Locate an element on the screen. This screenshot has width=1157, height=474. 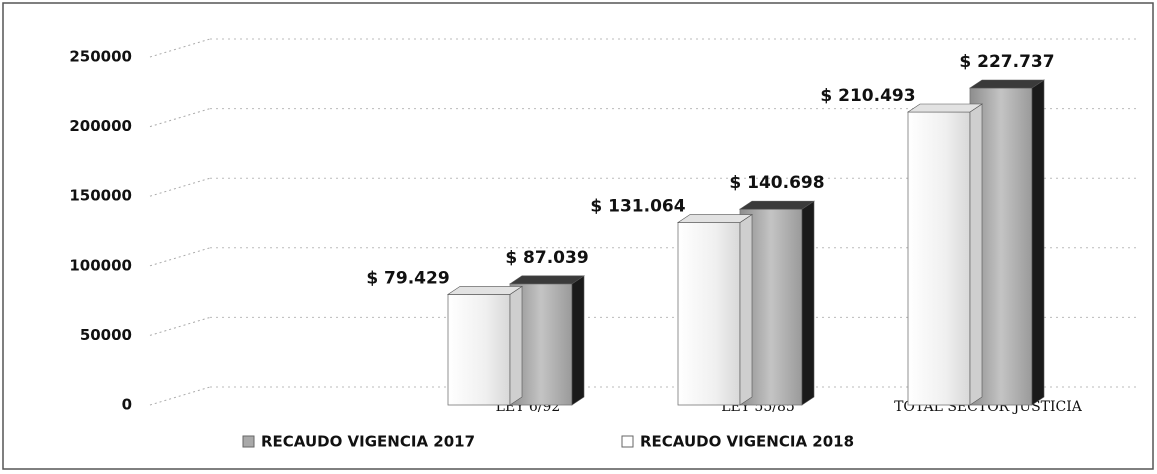
legend-label: RECAUDO VIGENCIA 2017 is located at coordinates (368, 442).